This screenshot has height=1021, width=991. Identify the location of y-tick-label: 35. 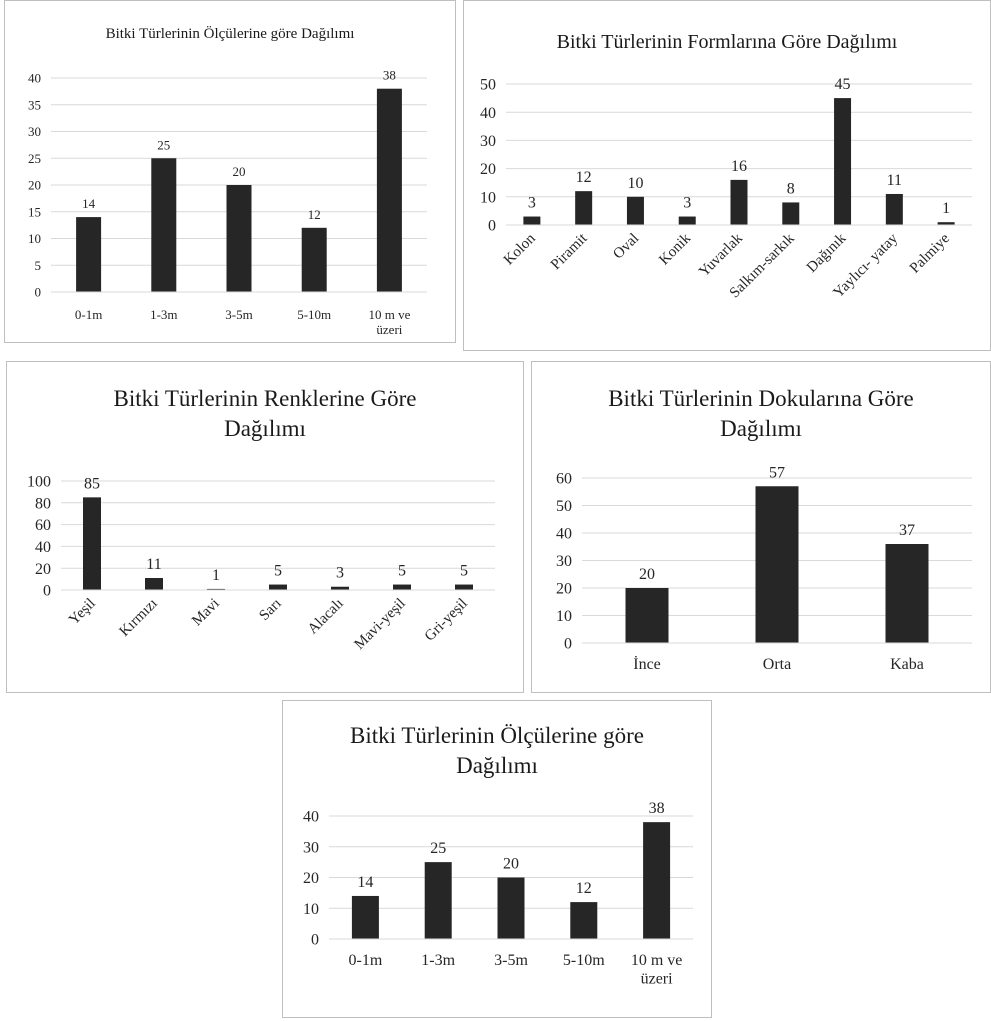
(34, 104).